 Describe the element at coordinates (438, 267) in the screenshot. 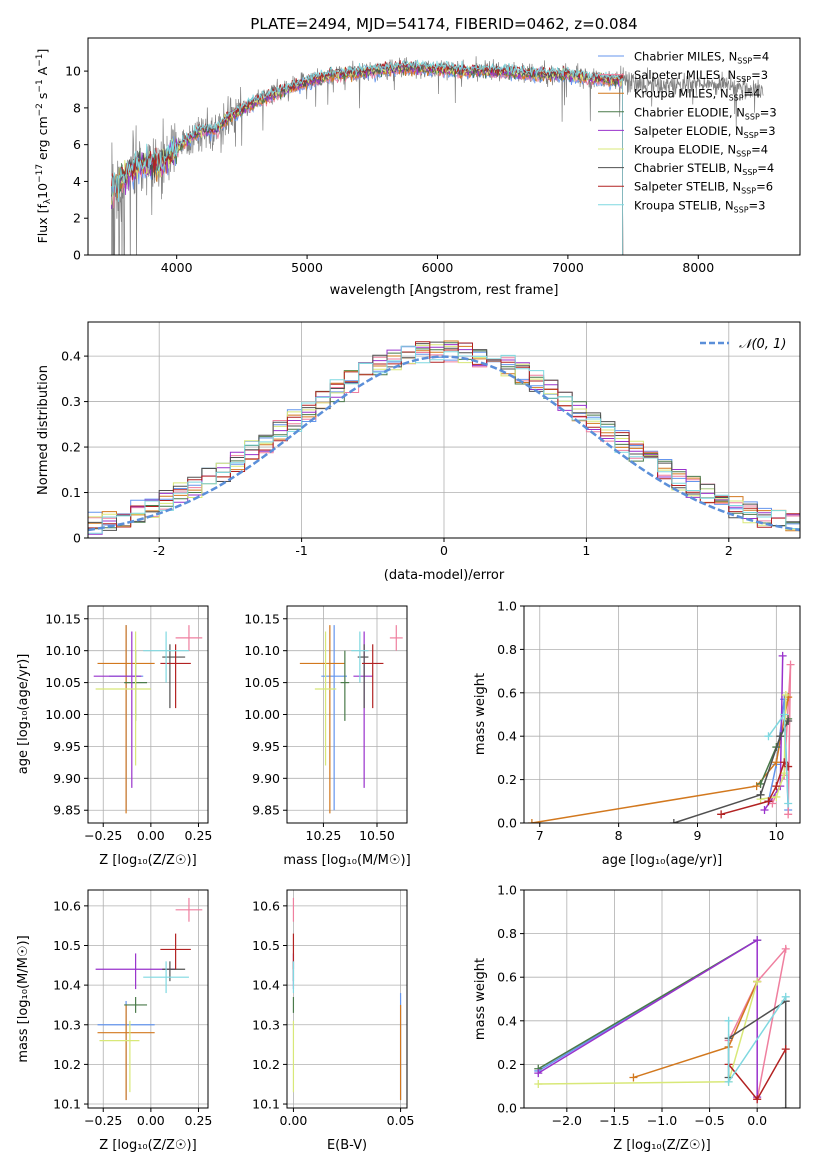

I see `x-tick-label: 6000` at that location.